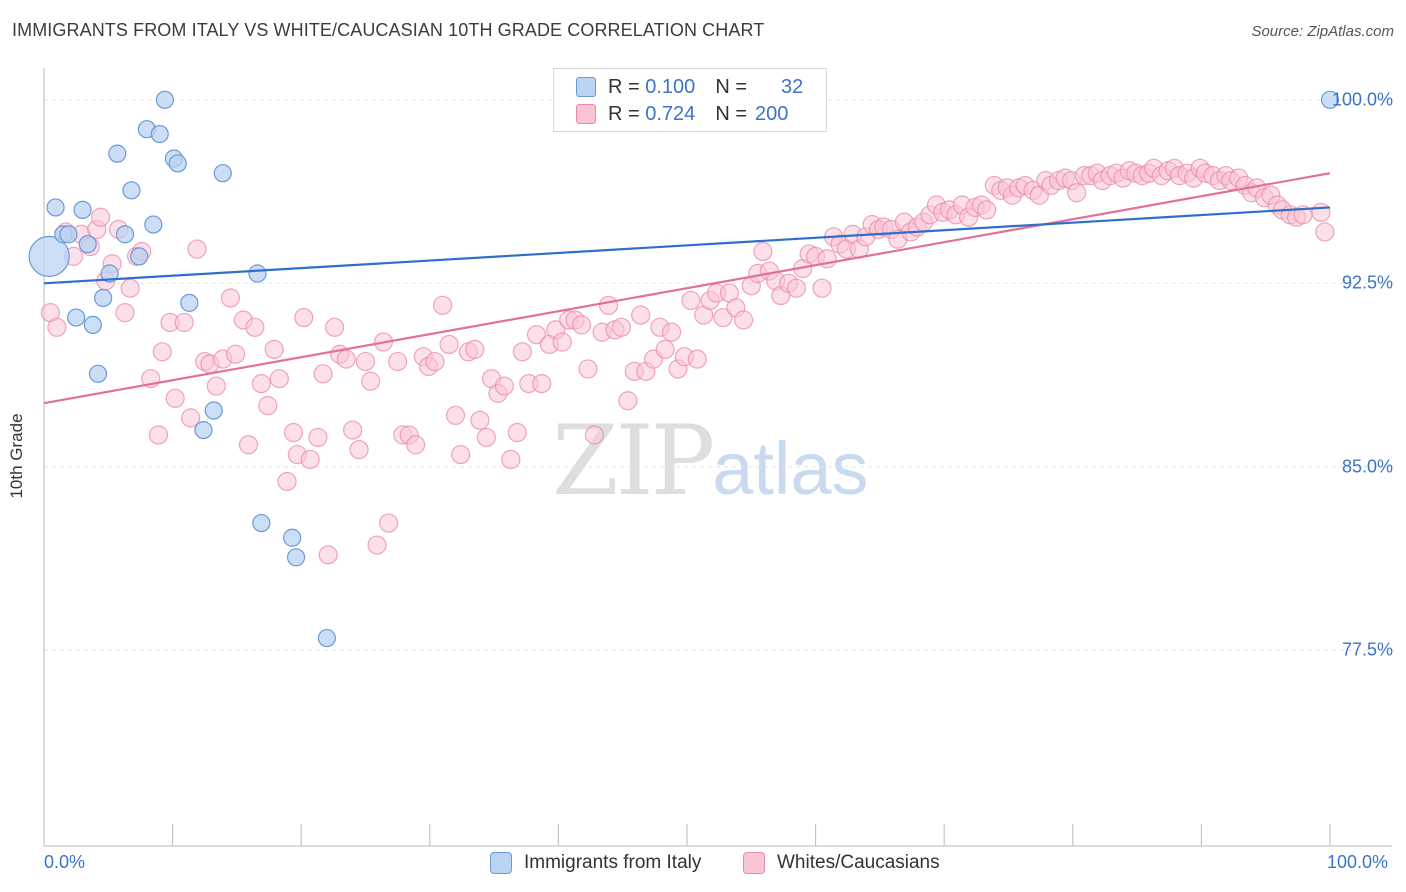 Image resolution: width=1406 pixels, height=892 pixels. I want to click on stats-legend: R = 0.100 N = 32 R = 0.724 N = 200, so click(690, 100).